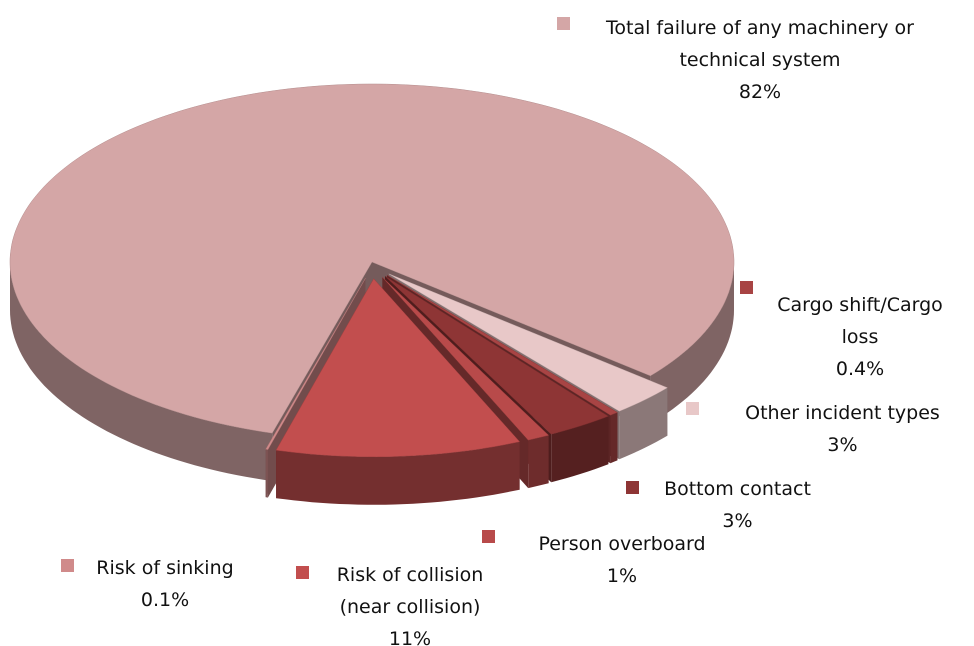 The height and width of the screenshot is (646, 974). I want to click on value-label: 82%, so click(760, 92).